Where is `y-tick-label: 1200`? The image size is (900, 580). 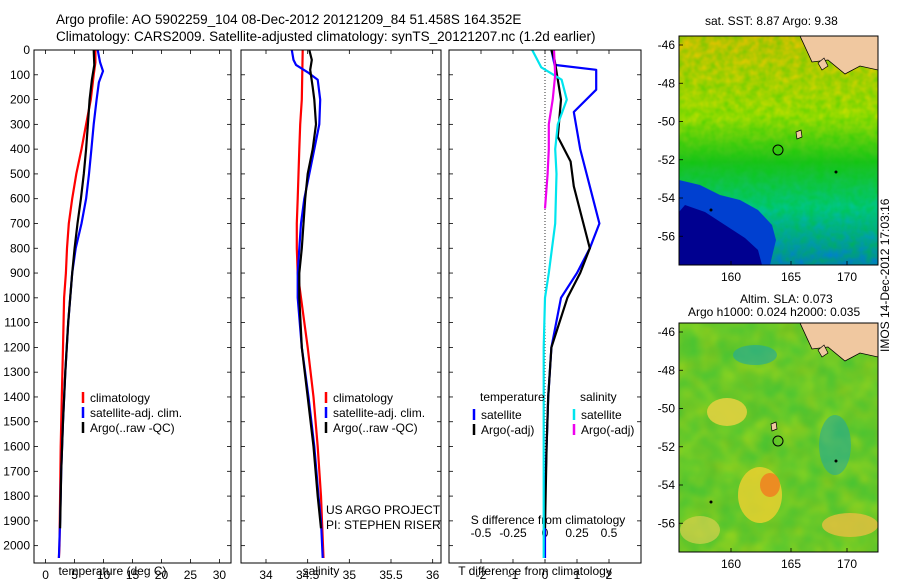 y-tick-label: 1200 is located at coordinates (16, 347).